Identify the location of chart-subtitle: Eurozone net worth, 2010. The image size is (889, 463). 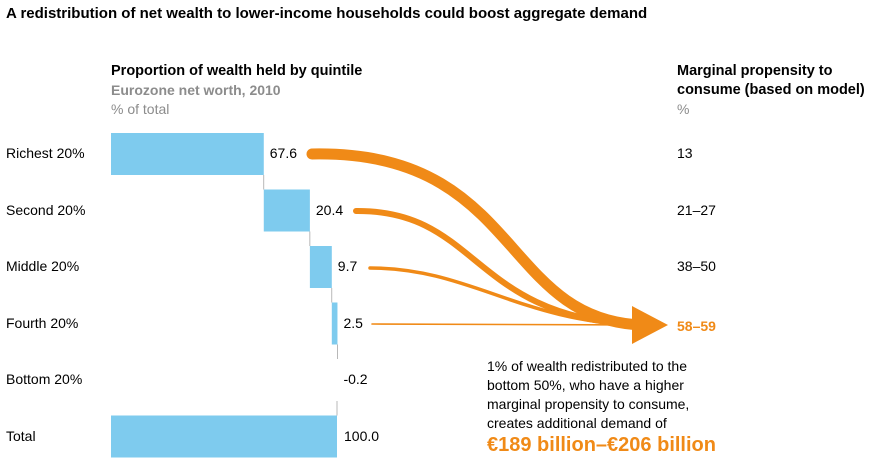
(196, 90).